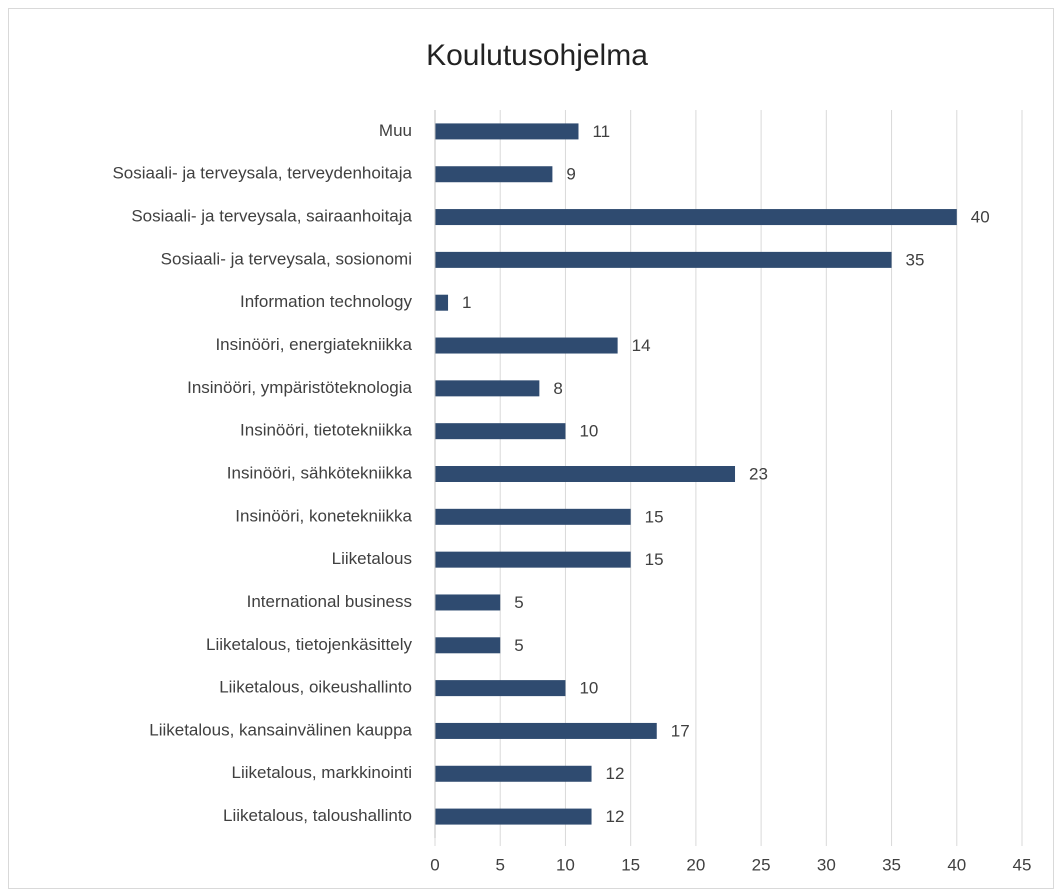 This screenshot has width=1055, height=890. Describe the element at coordinates (466, 302) in the screenshot. I see `data-label: 1` at that location.